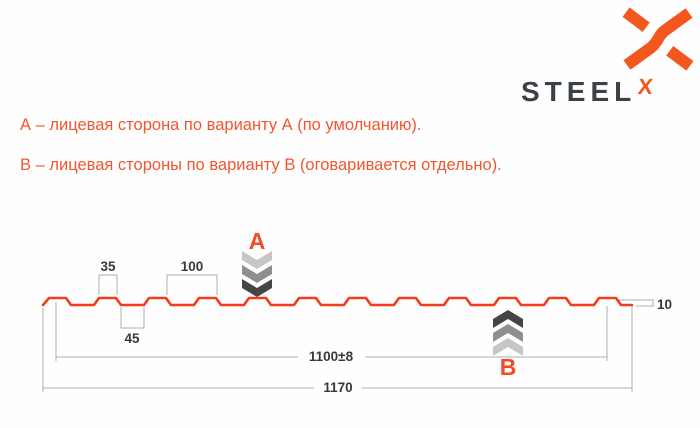  Describe the element at coordinates (508, 367) in the screenshot. I see `side-b-label: B` at that location.